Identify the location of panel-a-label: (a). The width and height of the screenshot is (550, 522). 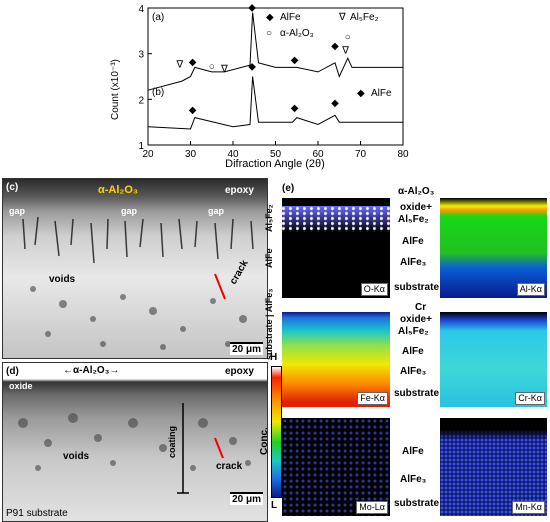
(158, 17).